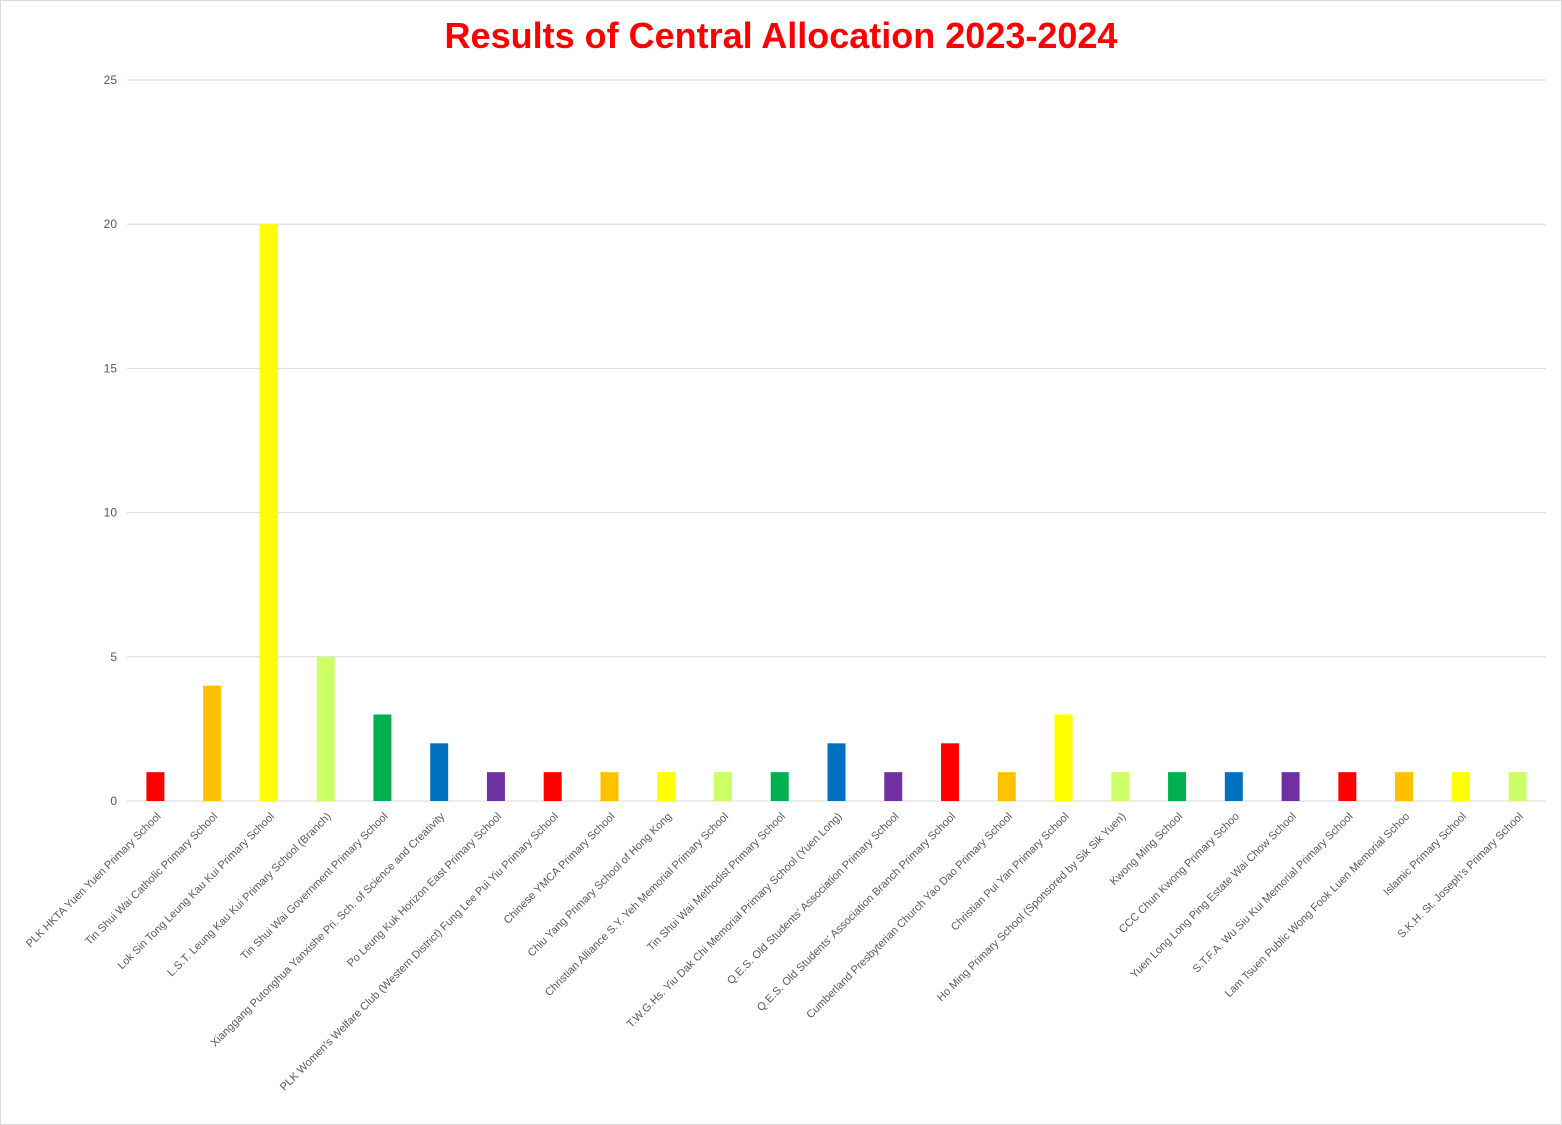 This screenshot has height=1125, width=1562. What do you see at coordinates (1010, 872) in the screenshot?
I see `x-tick-label: Christian Pui Yan Primary School` at bounding box center [1010, 872].